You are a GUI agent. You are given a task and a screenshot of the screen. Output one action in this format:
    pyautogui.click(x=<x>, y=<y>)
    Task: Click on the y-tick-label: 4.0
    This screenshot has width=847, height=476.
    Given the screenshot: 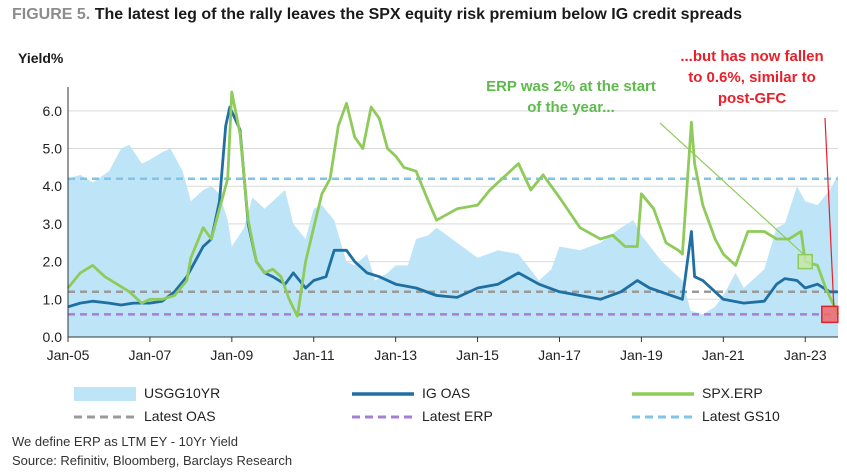 What is the action you would take?
    pyautogui.click(x=53, y=186)
    